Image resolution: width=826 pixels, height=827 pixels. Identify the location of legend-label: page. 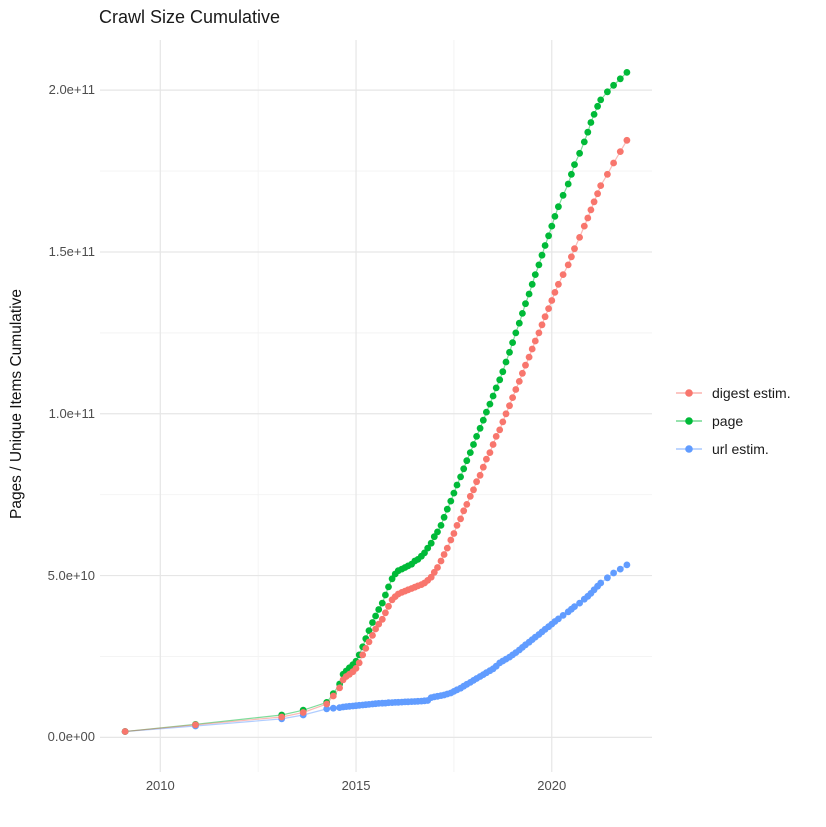
(728, 421).